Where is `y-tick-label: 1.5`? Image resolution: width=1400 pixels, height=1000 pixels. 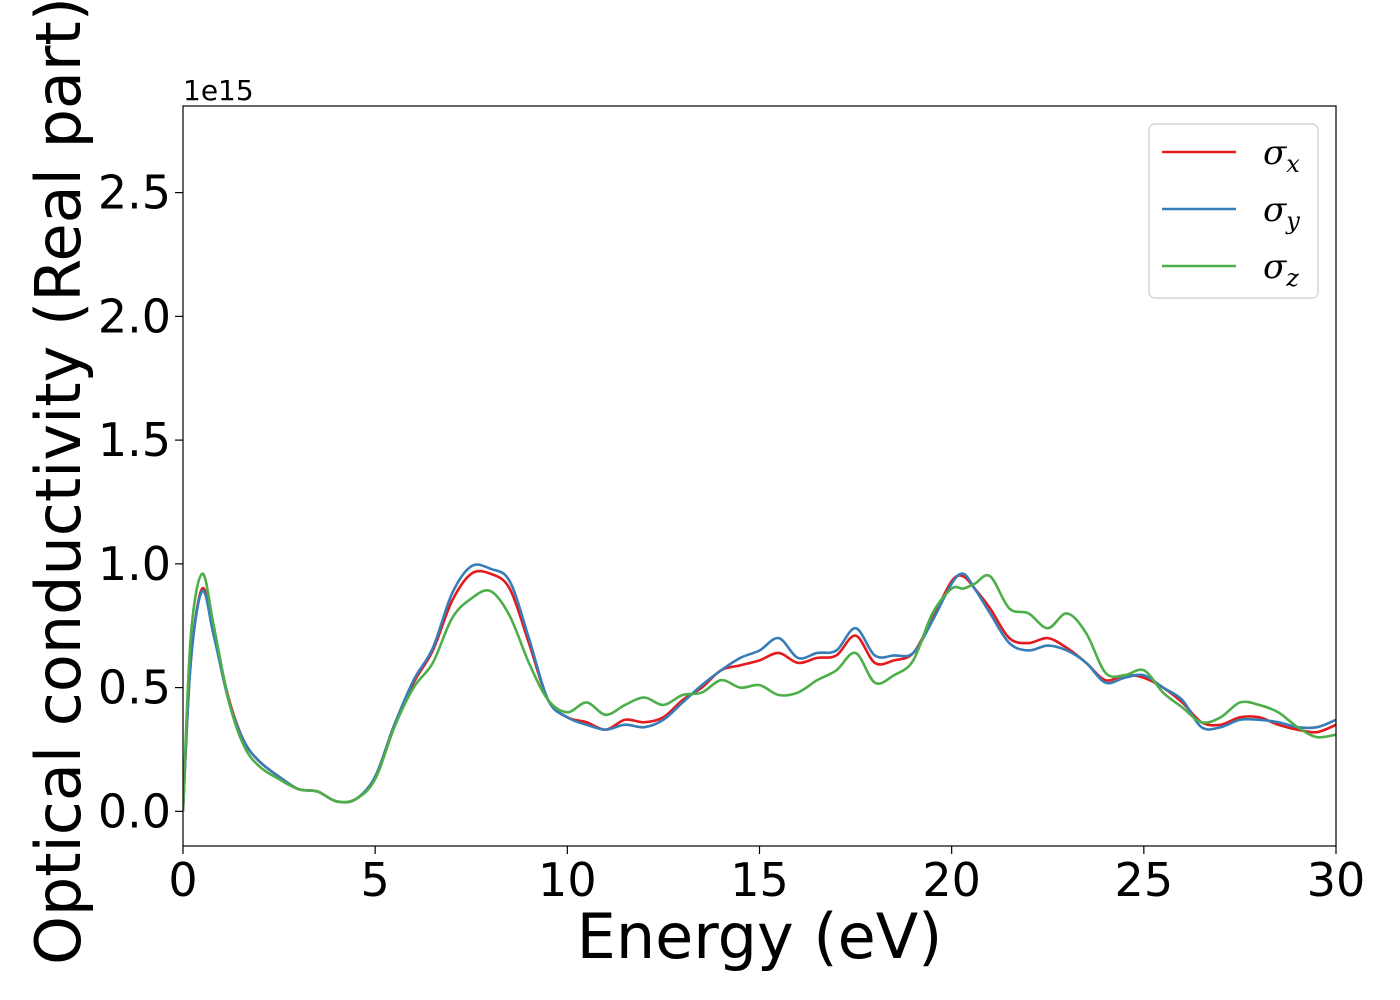
y-tick-label: 1.5 is located at coordinates (134, 440).